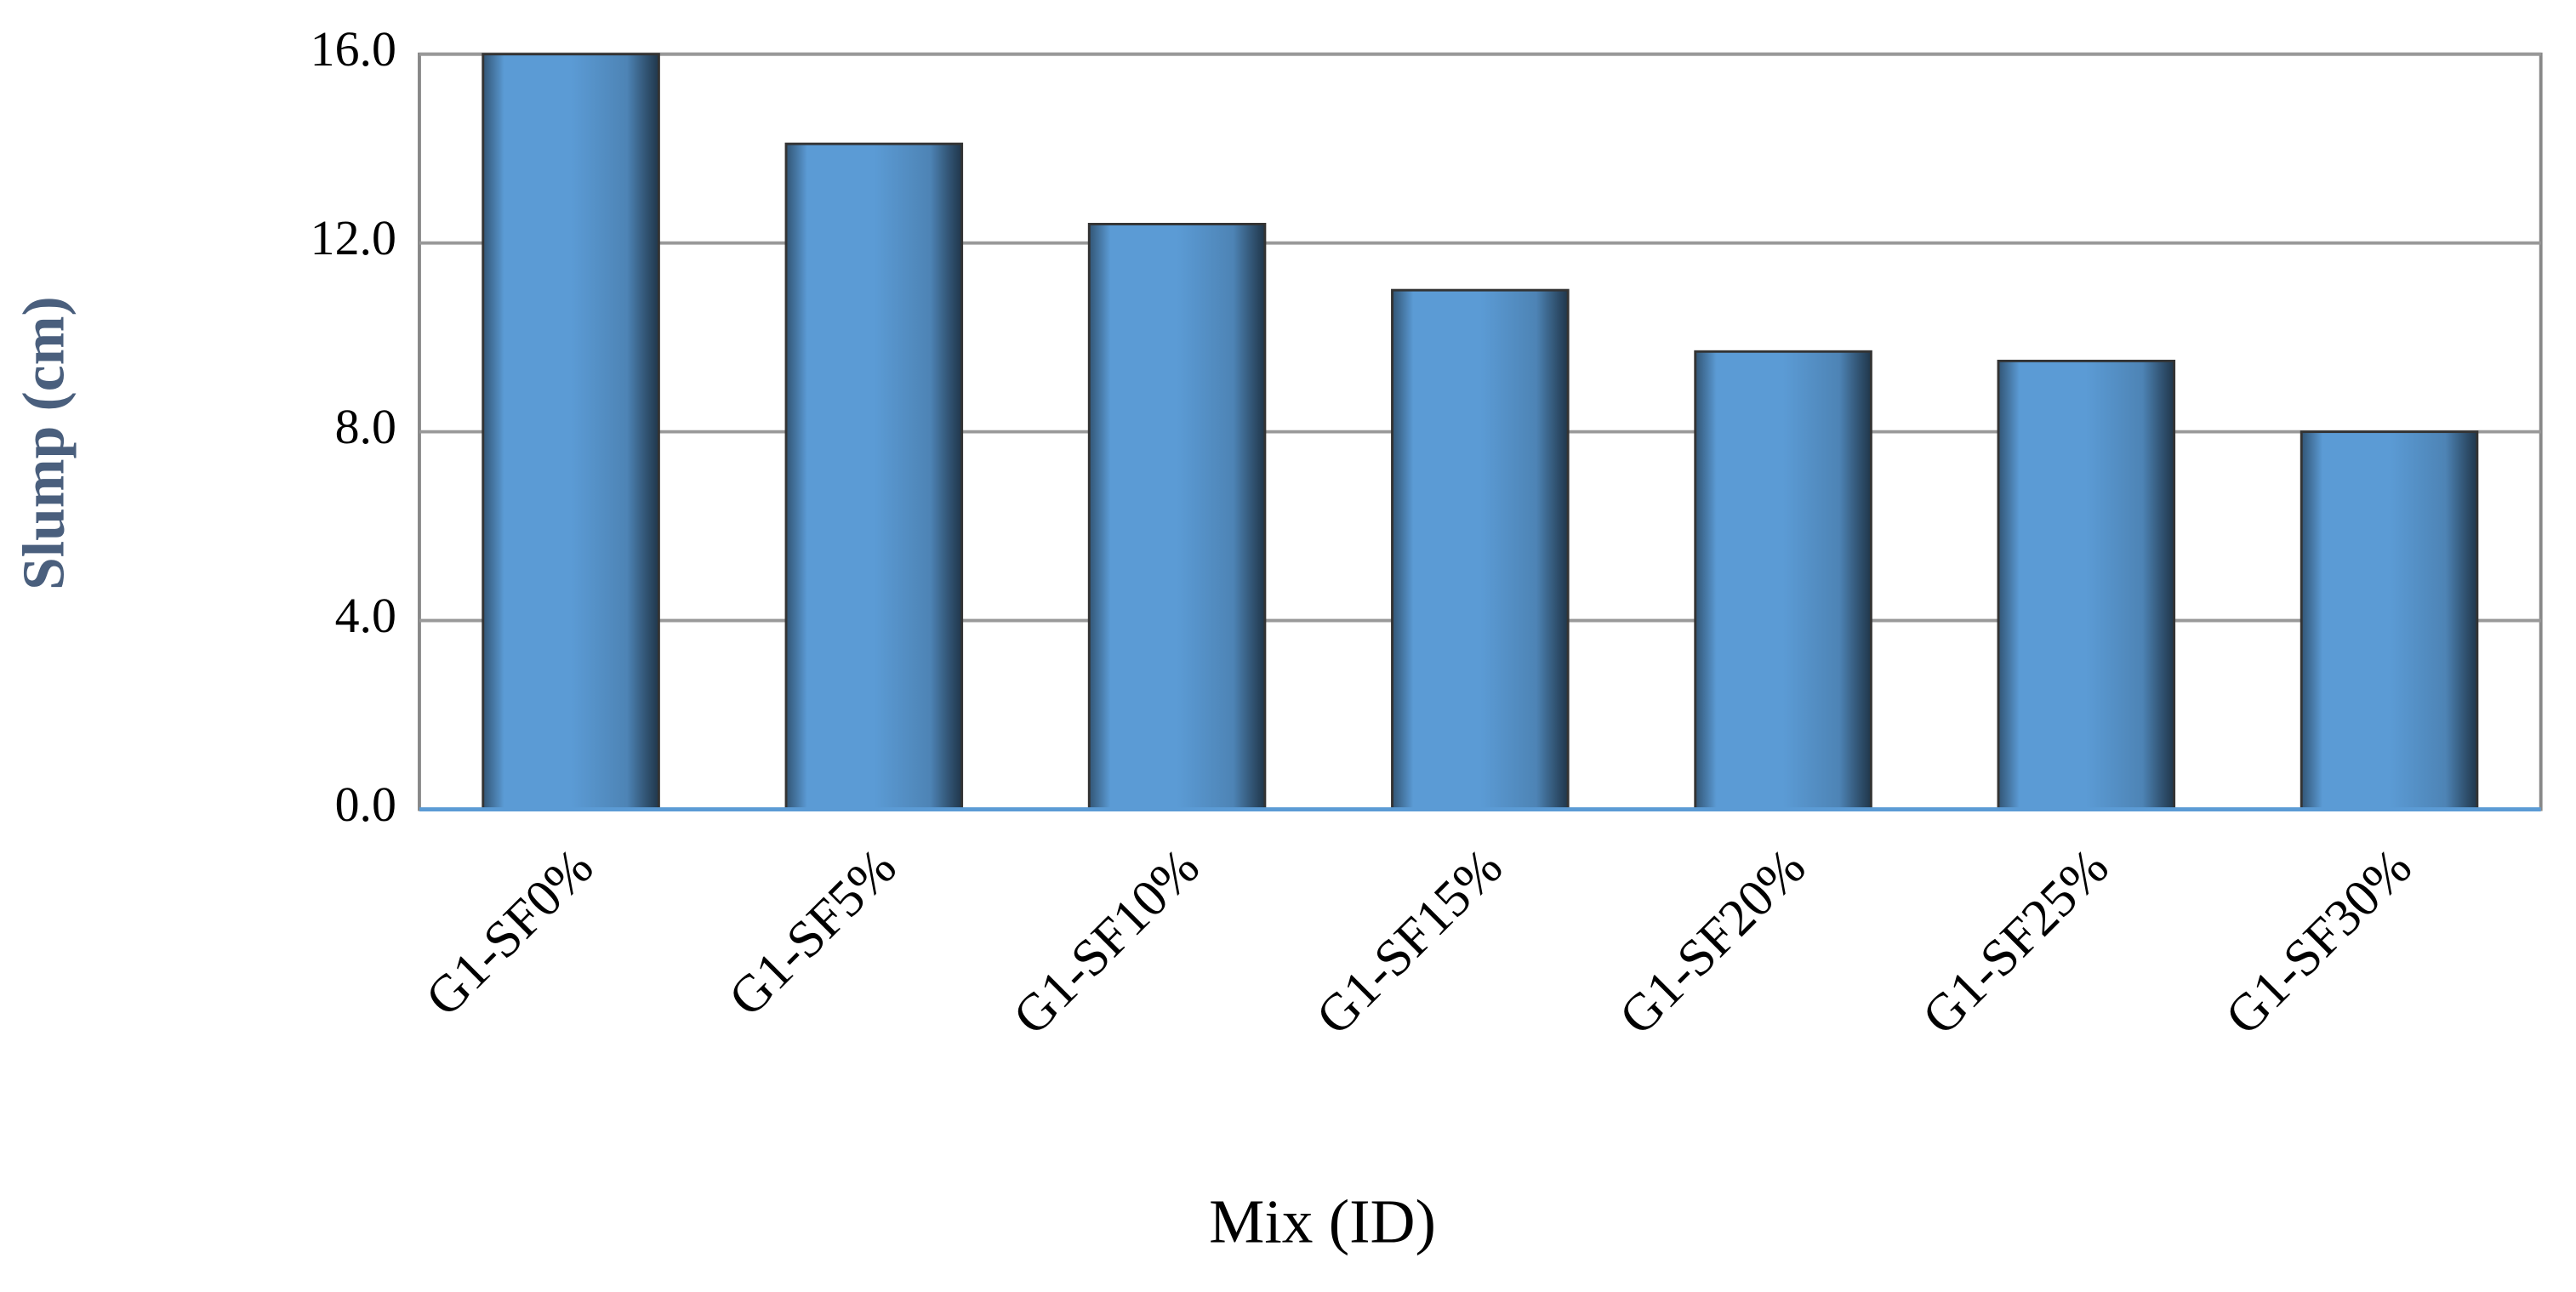 The width and height of the screenshot is (2576, 1292). I want to click on x-tick-label: G1-SF5%, so click(813, 932).